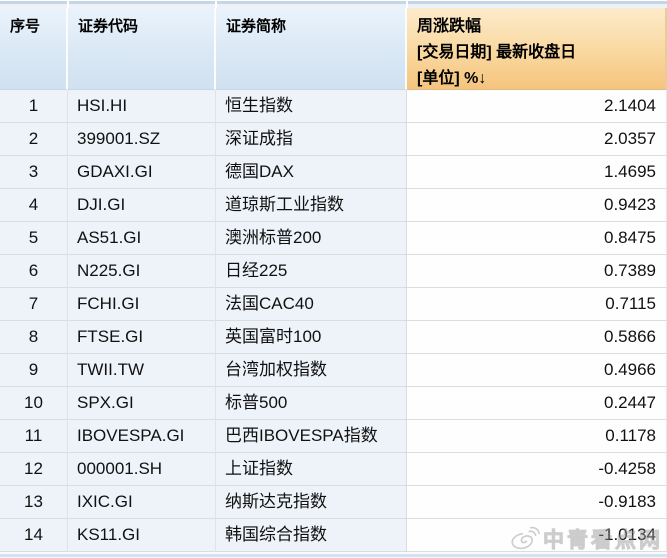 The height and width of the screenshot is (558, 667). I want to click on table-row: 9 TWII.TW 台湾加权指数 0.4966, so click(333, 370).